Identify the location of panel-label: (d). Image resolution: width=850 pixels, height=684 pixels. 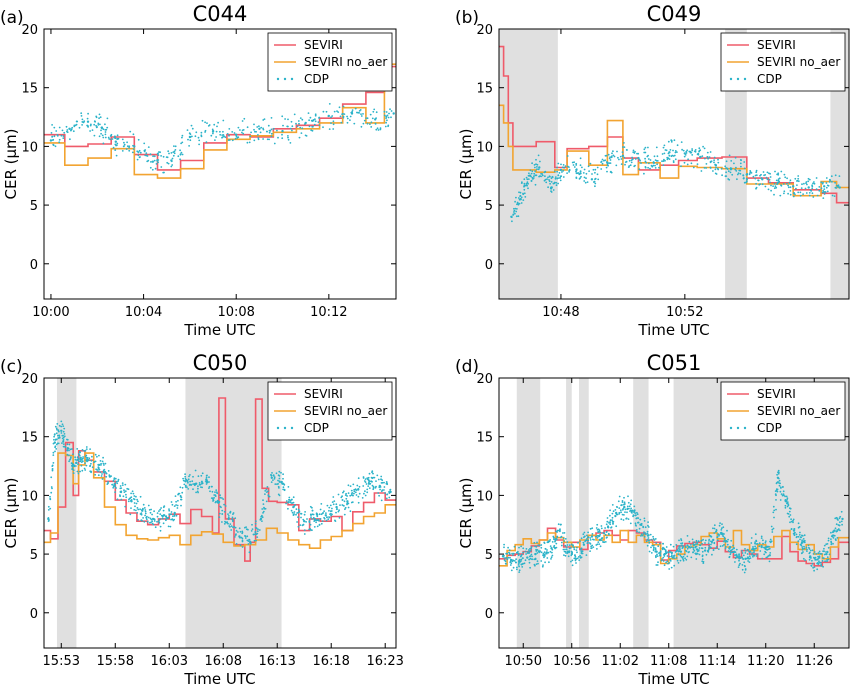
(467, 367).